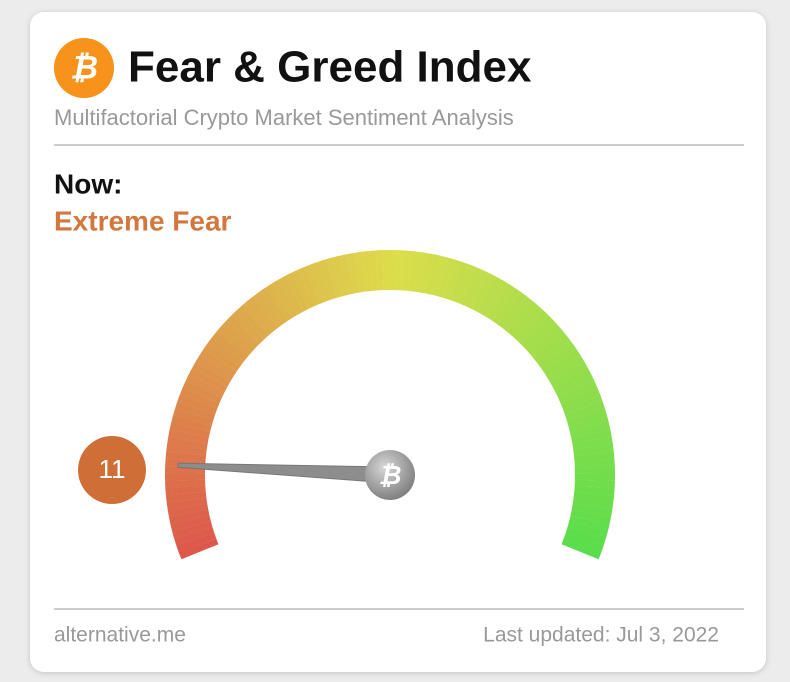 This screenshot has width=790, height=682. I want to click on hub-symbol: ₿, so click(390, 475).